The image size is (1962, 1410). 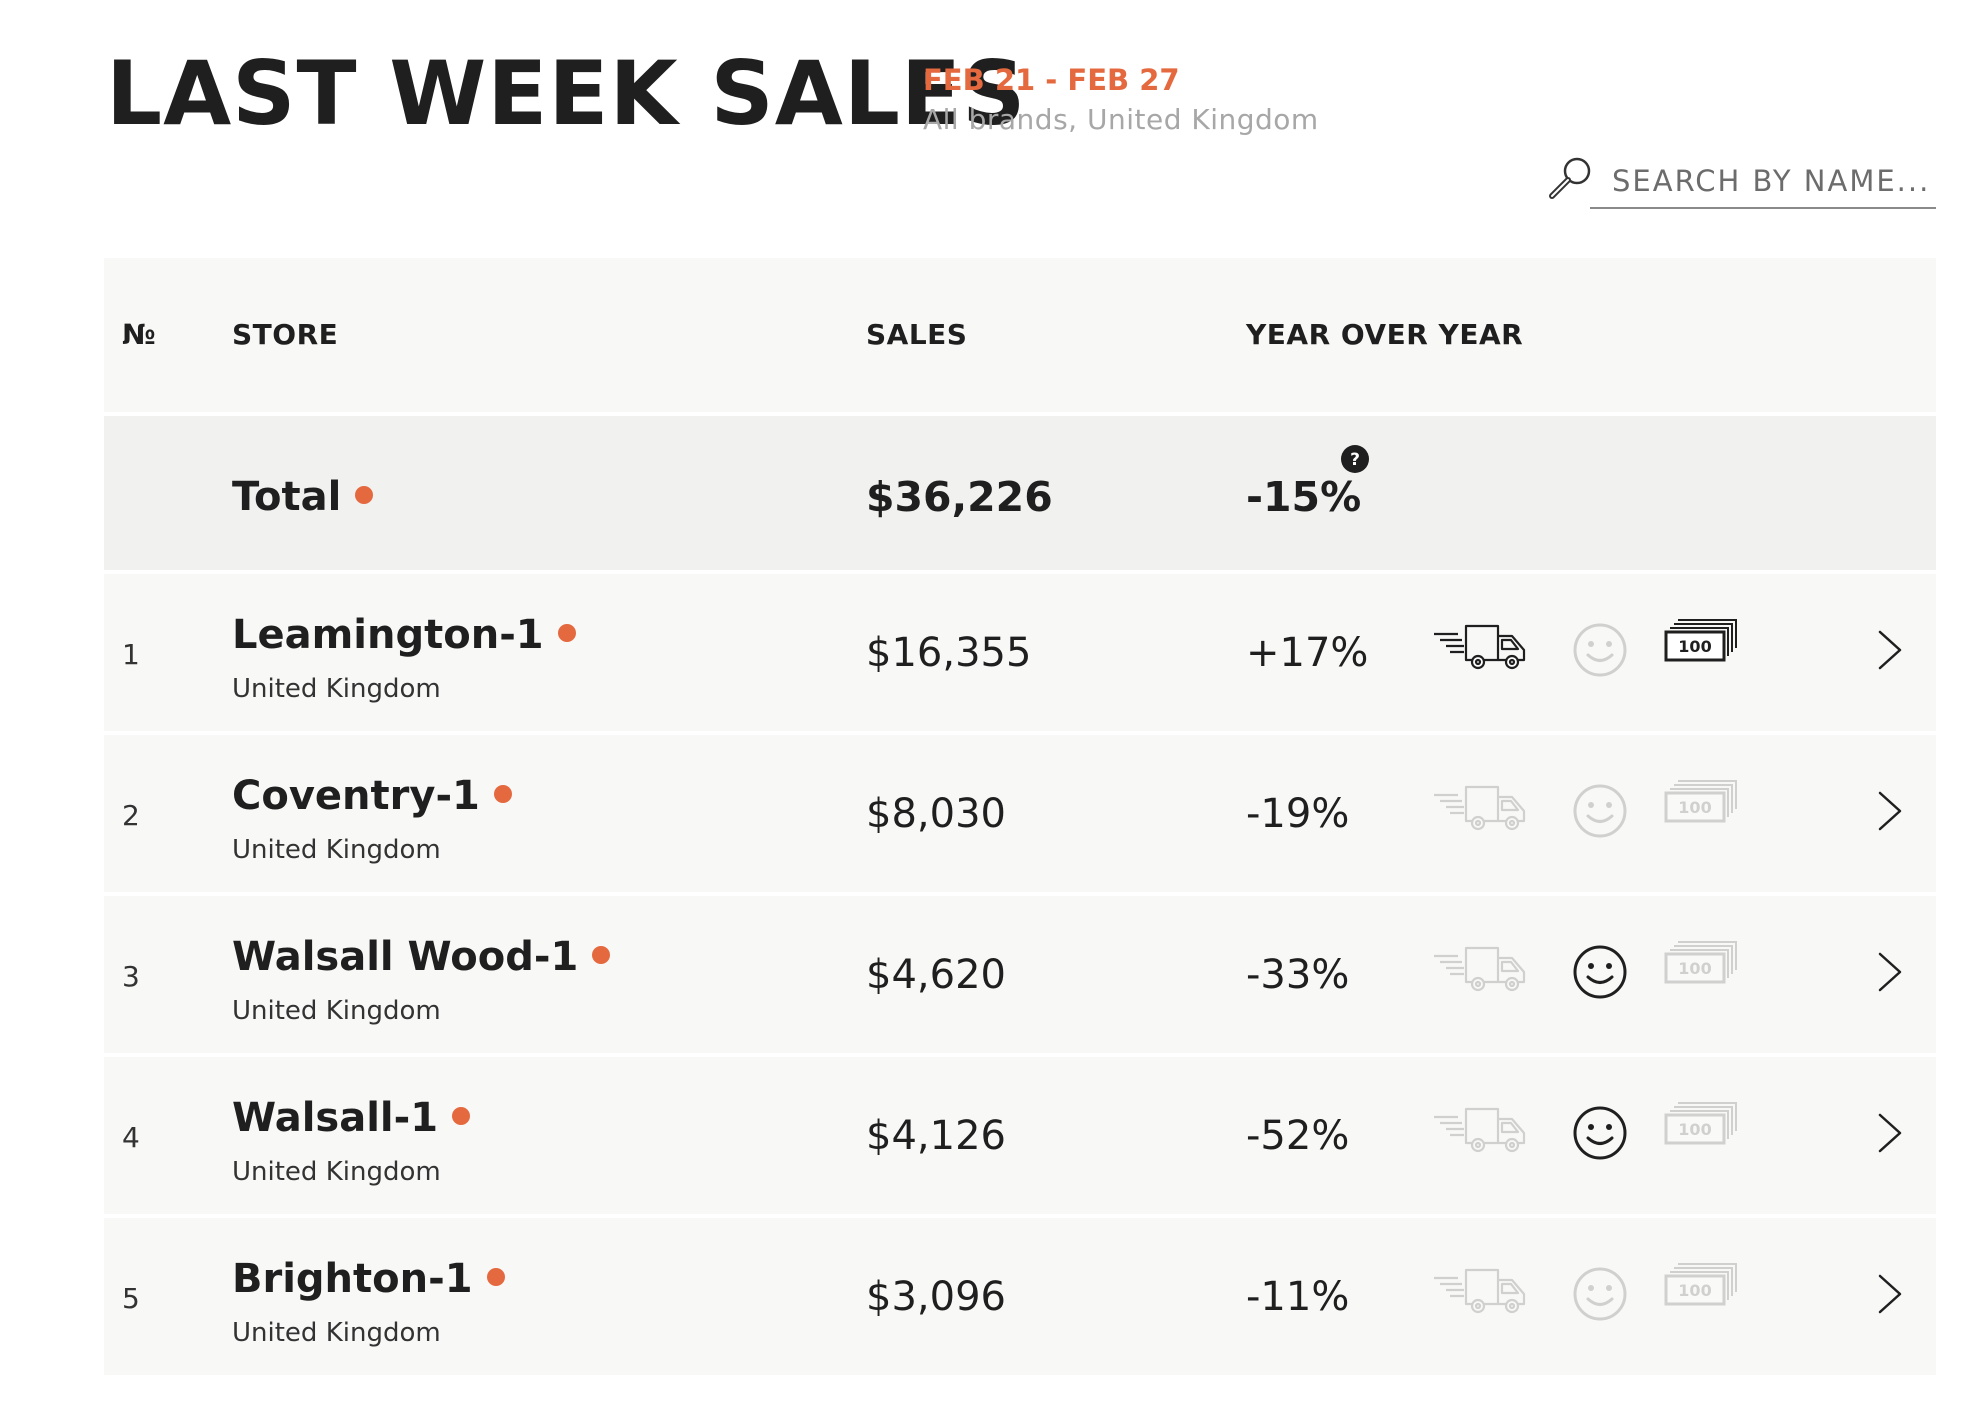 What do you see at coordinates (335, 1118) in the screenshot?
I see `store-name: Walsall-1` at bounding box center [335, 1118].